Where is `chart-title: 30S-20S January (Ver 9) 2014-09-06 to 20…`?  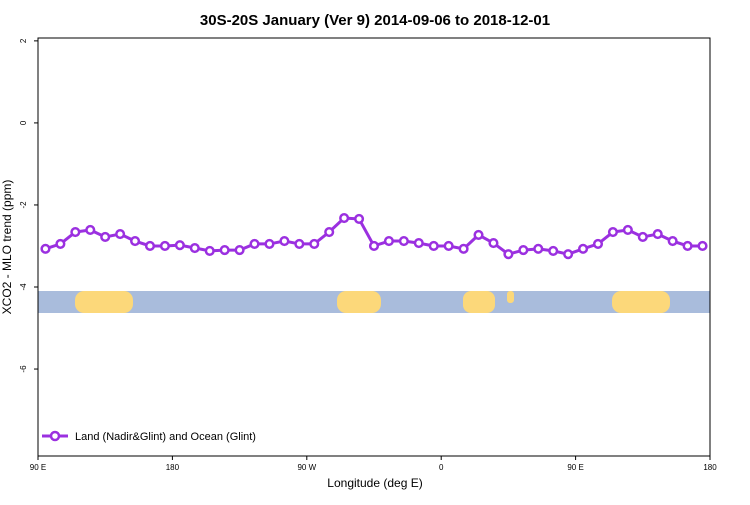 chart-title: 30S-20S January (Ver 9) 2014-09-06 to 20… is located at coordinates (375, 20).